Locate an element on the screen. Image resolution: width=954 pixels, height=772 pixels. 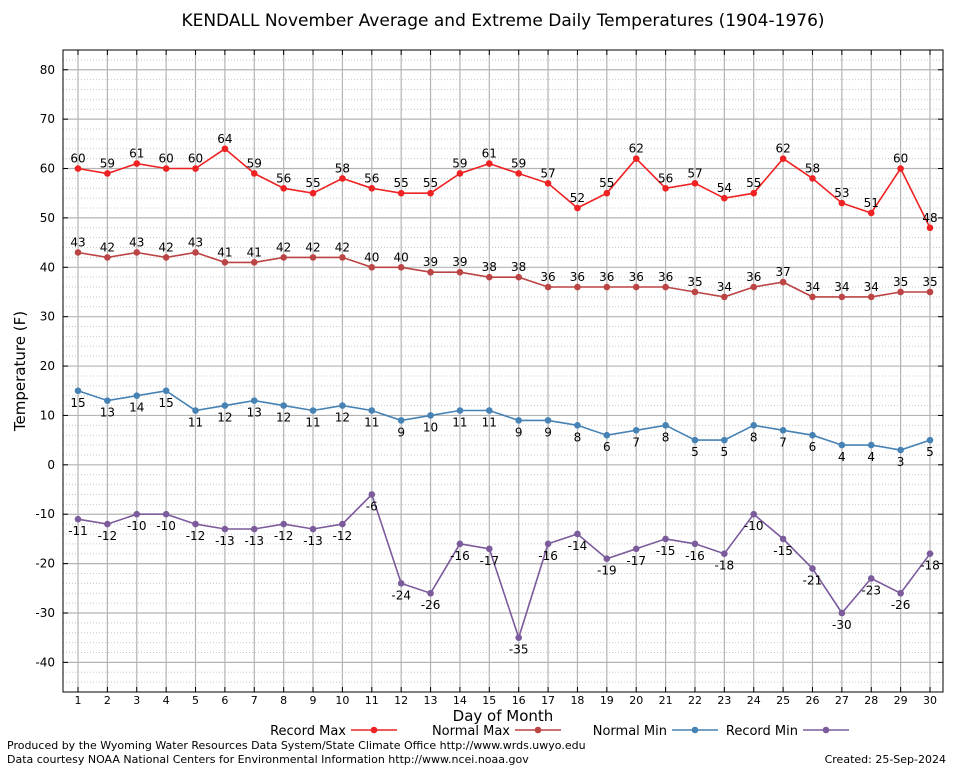
data-label: 51 is located at coordinates (871, 203).